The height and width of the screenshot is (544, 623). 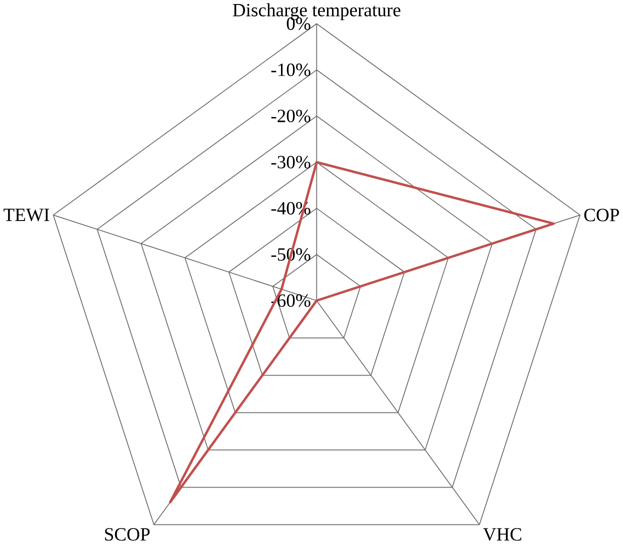 What do you see at coordinates (601, 215) in the screenshot?
I see `spoke-label: COP` at bounding box center [601, 215].